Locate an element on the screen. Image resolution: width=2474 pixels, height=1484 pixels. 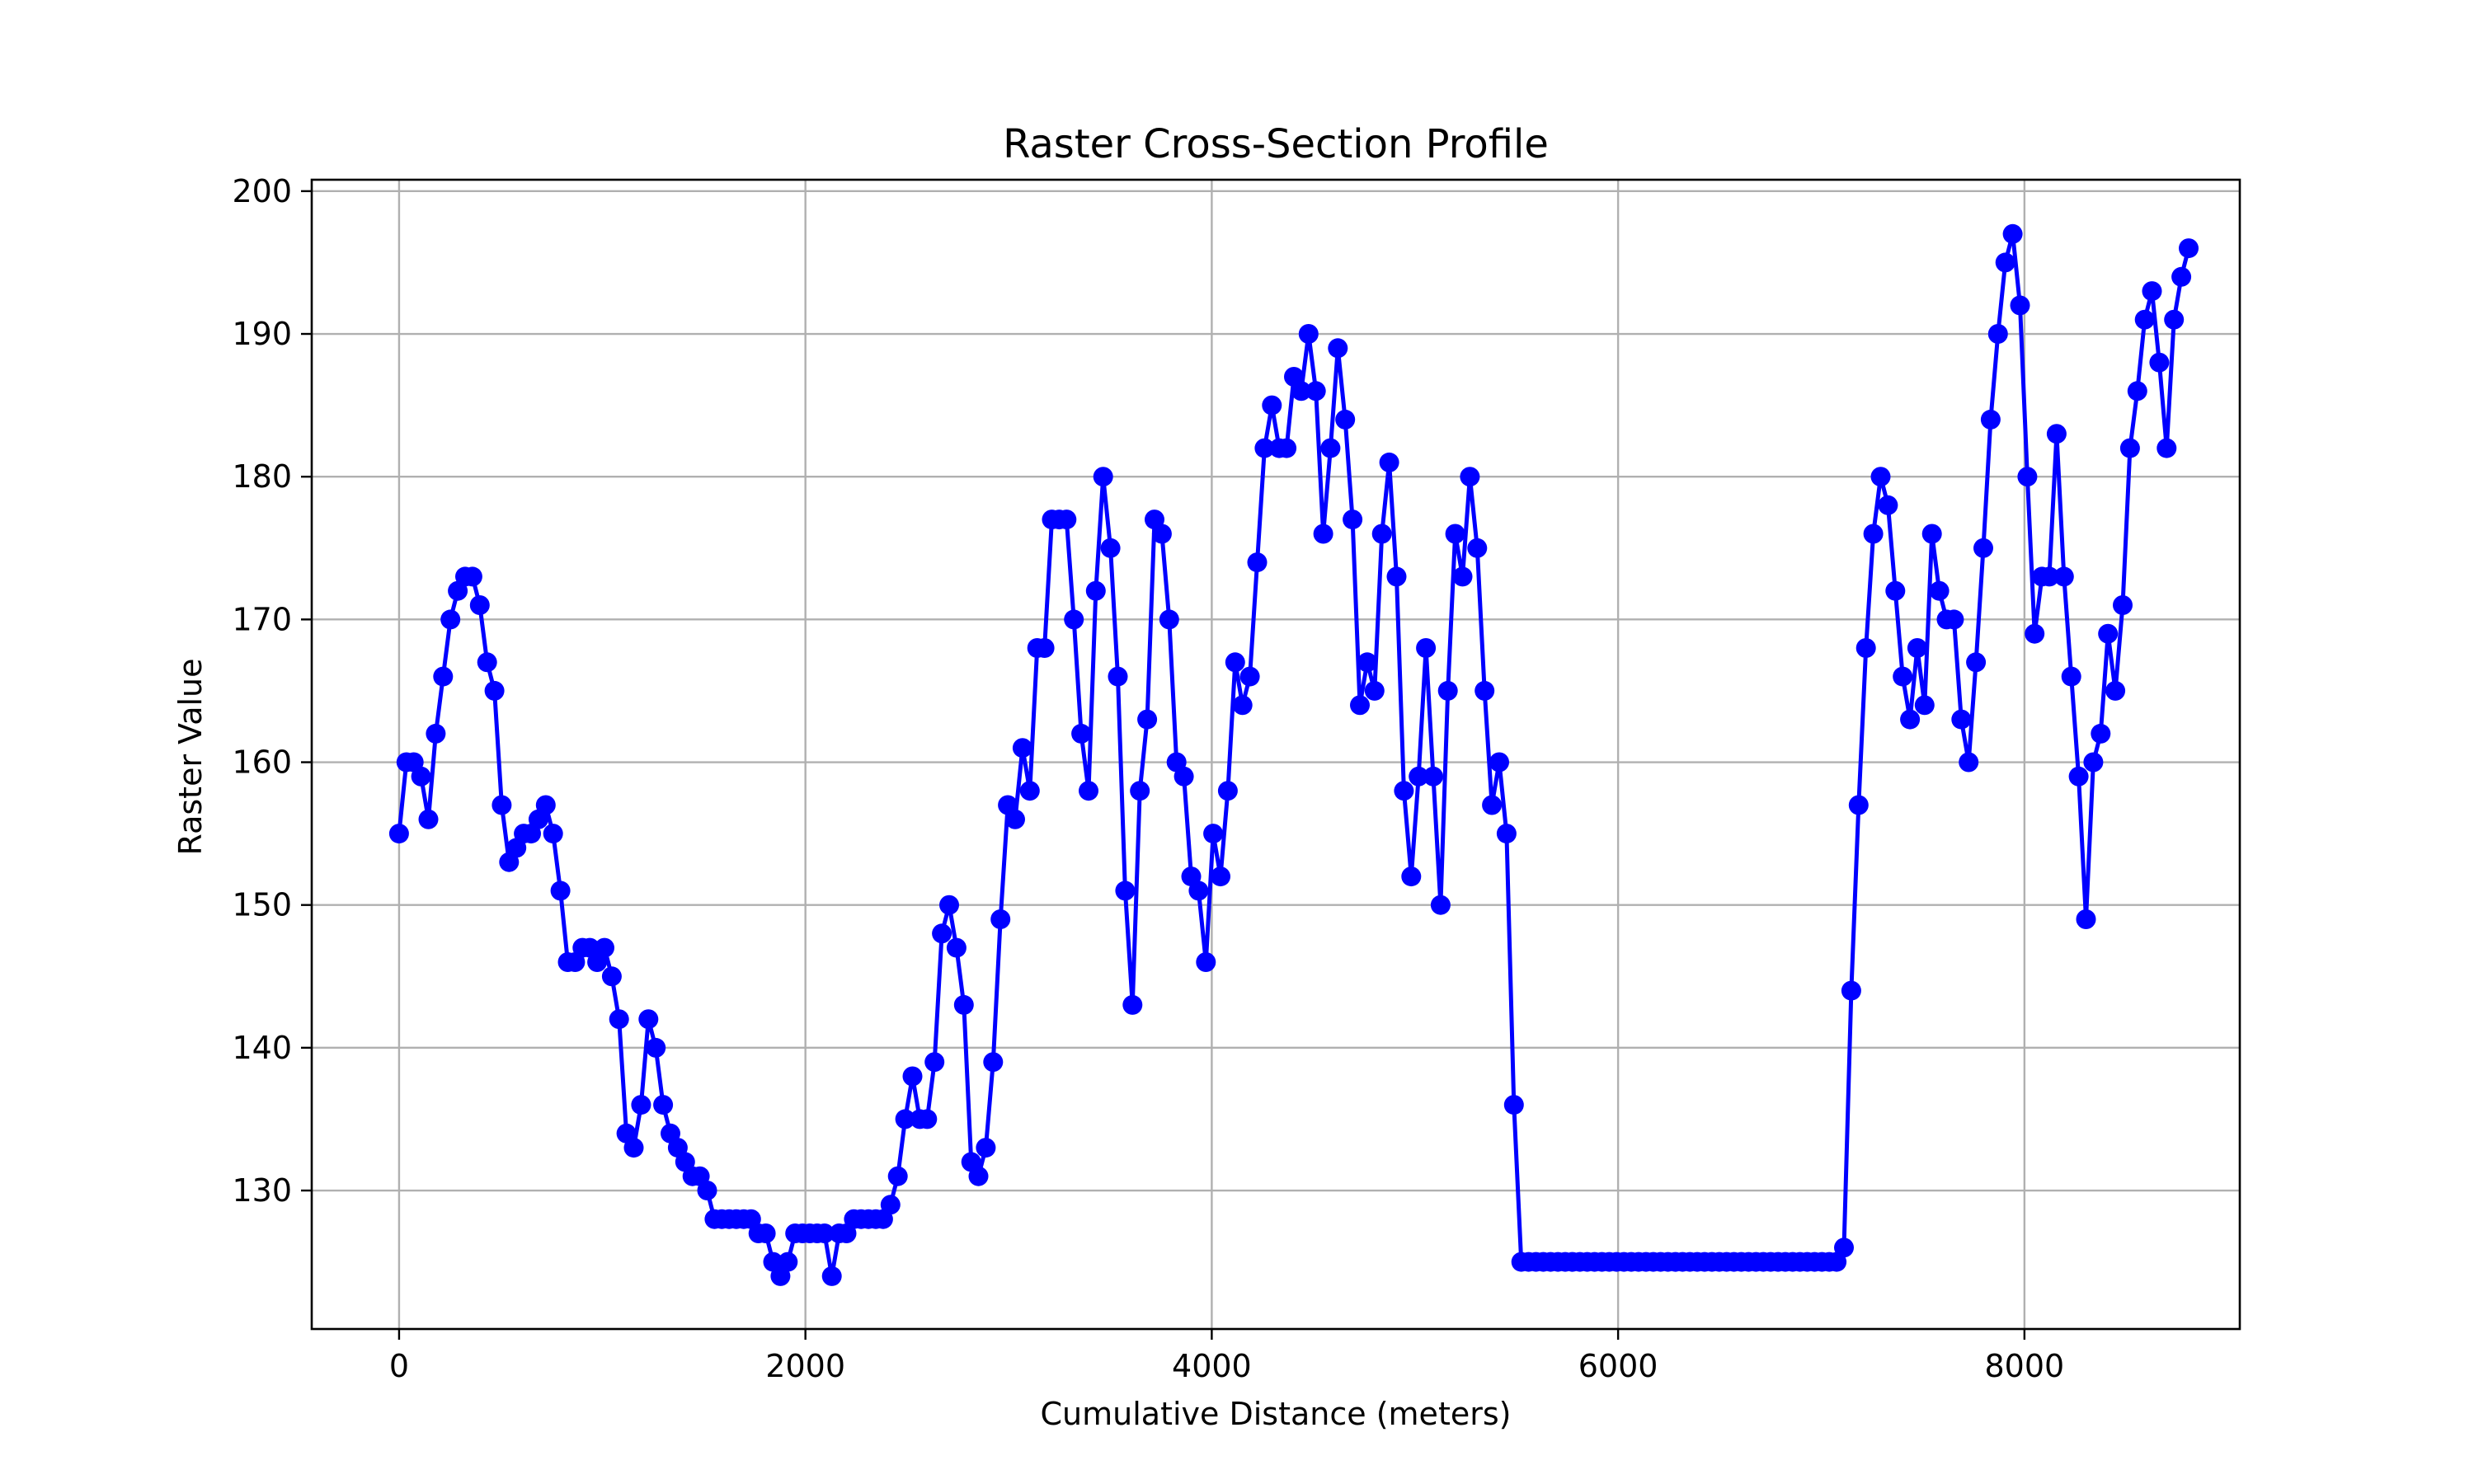
y-tick-label: 150 is located at coordinates (262, 905).